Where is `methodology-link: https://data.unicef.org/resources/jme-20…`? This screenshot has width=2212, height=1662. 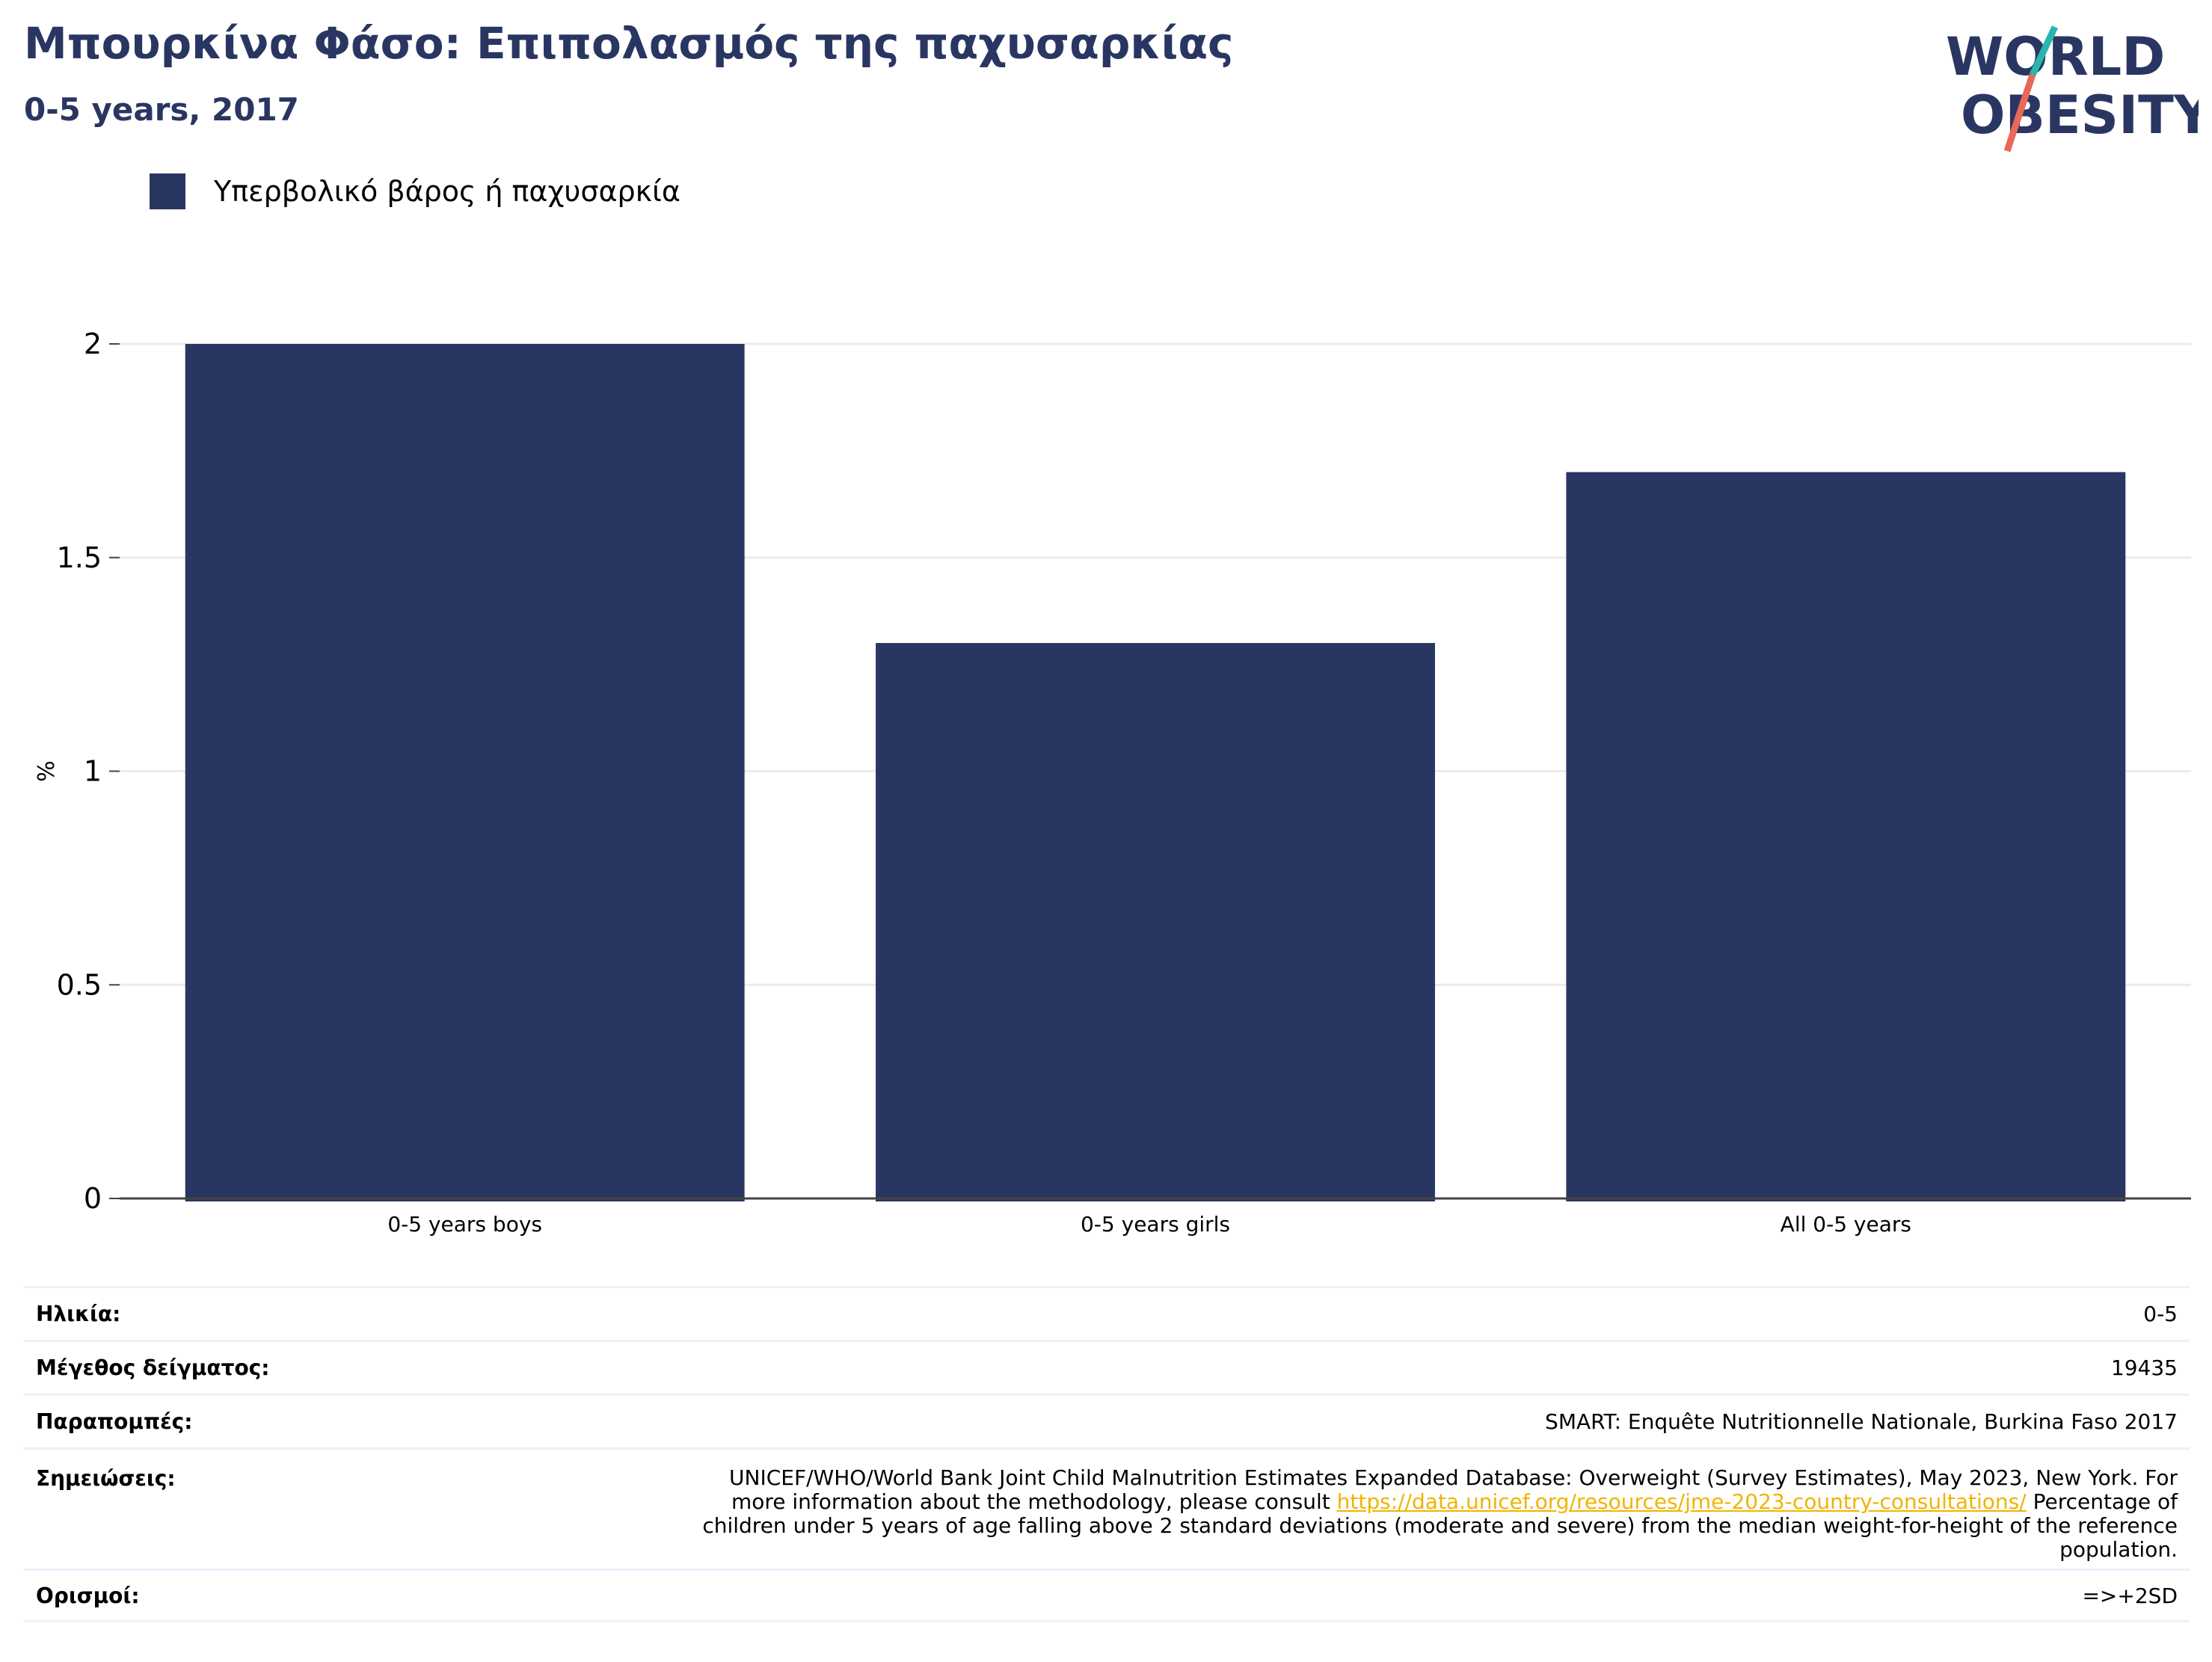 methodology-link: https://data.unicef.org/resources/jme-20… is located at coordinates (1682, 1501).